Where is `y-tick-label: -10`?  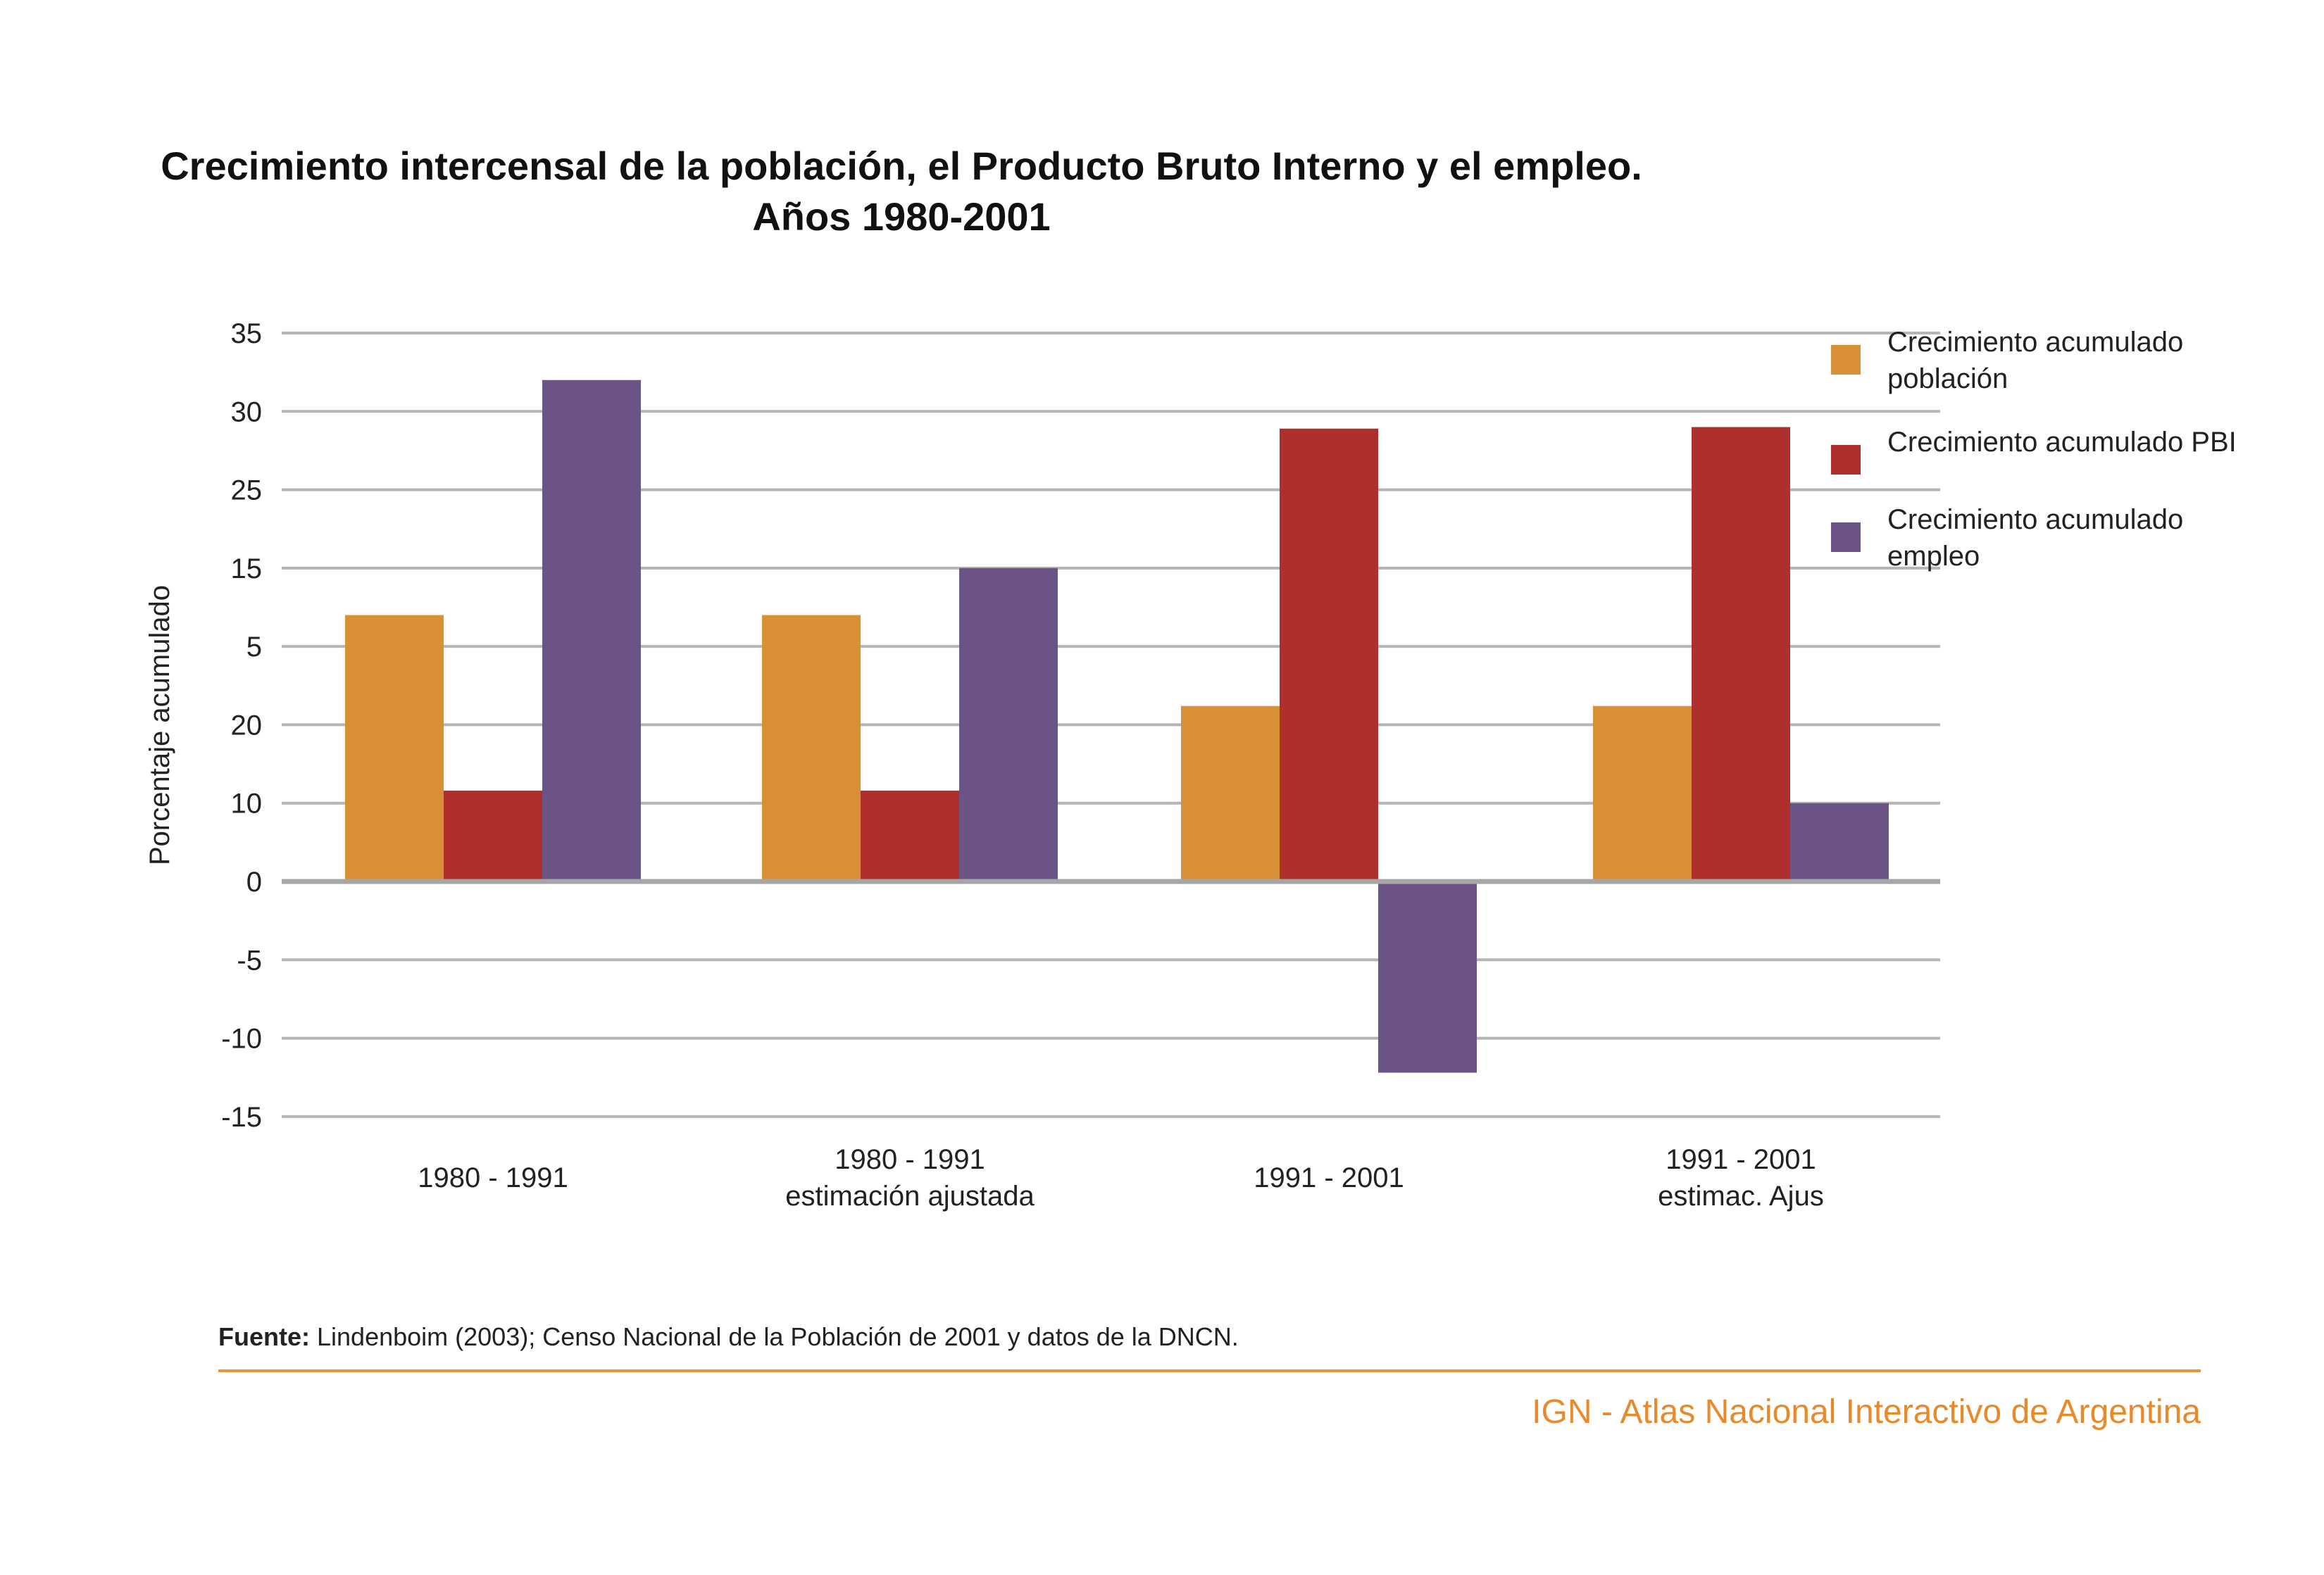
y-tick-label: -10 is located at coordinates (241, 1039).